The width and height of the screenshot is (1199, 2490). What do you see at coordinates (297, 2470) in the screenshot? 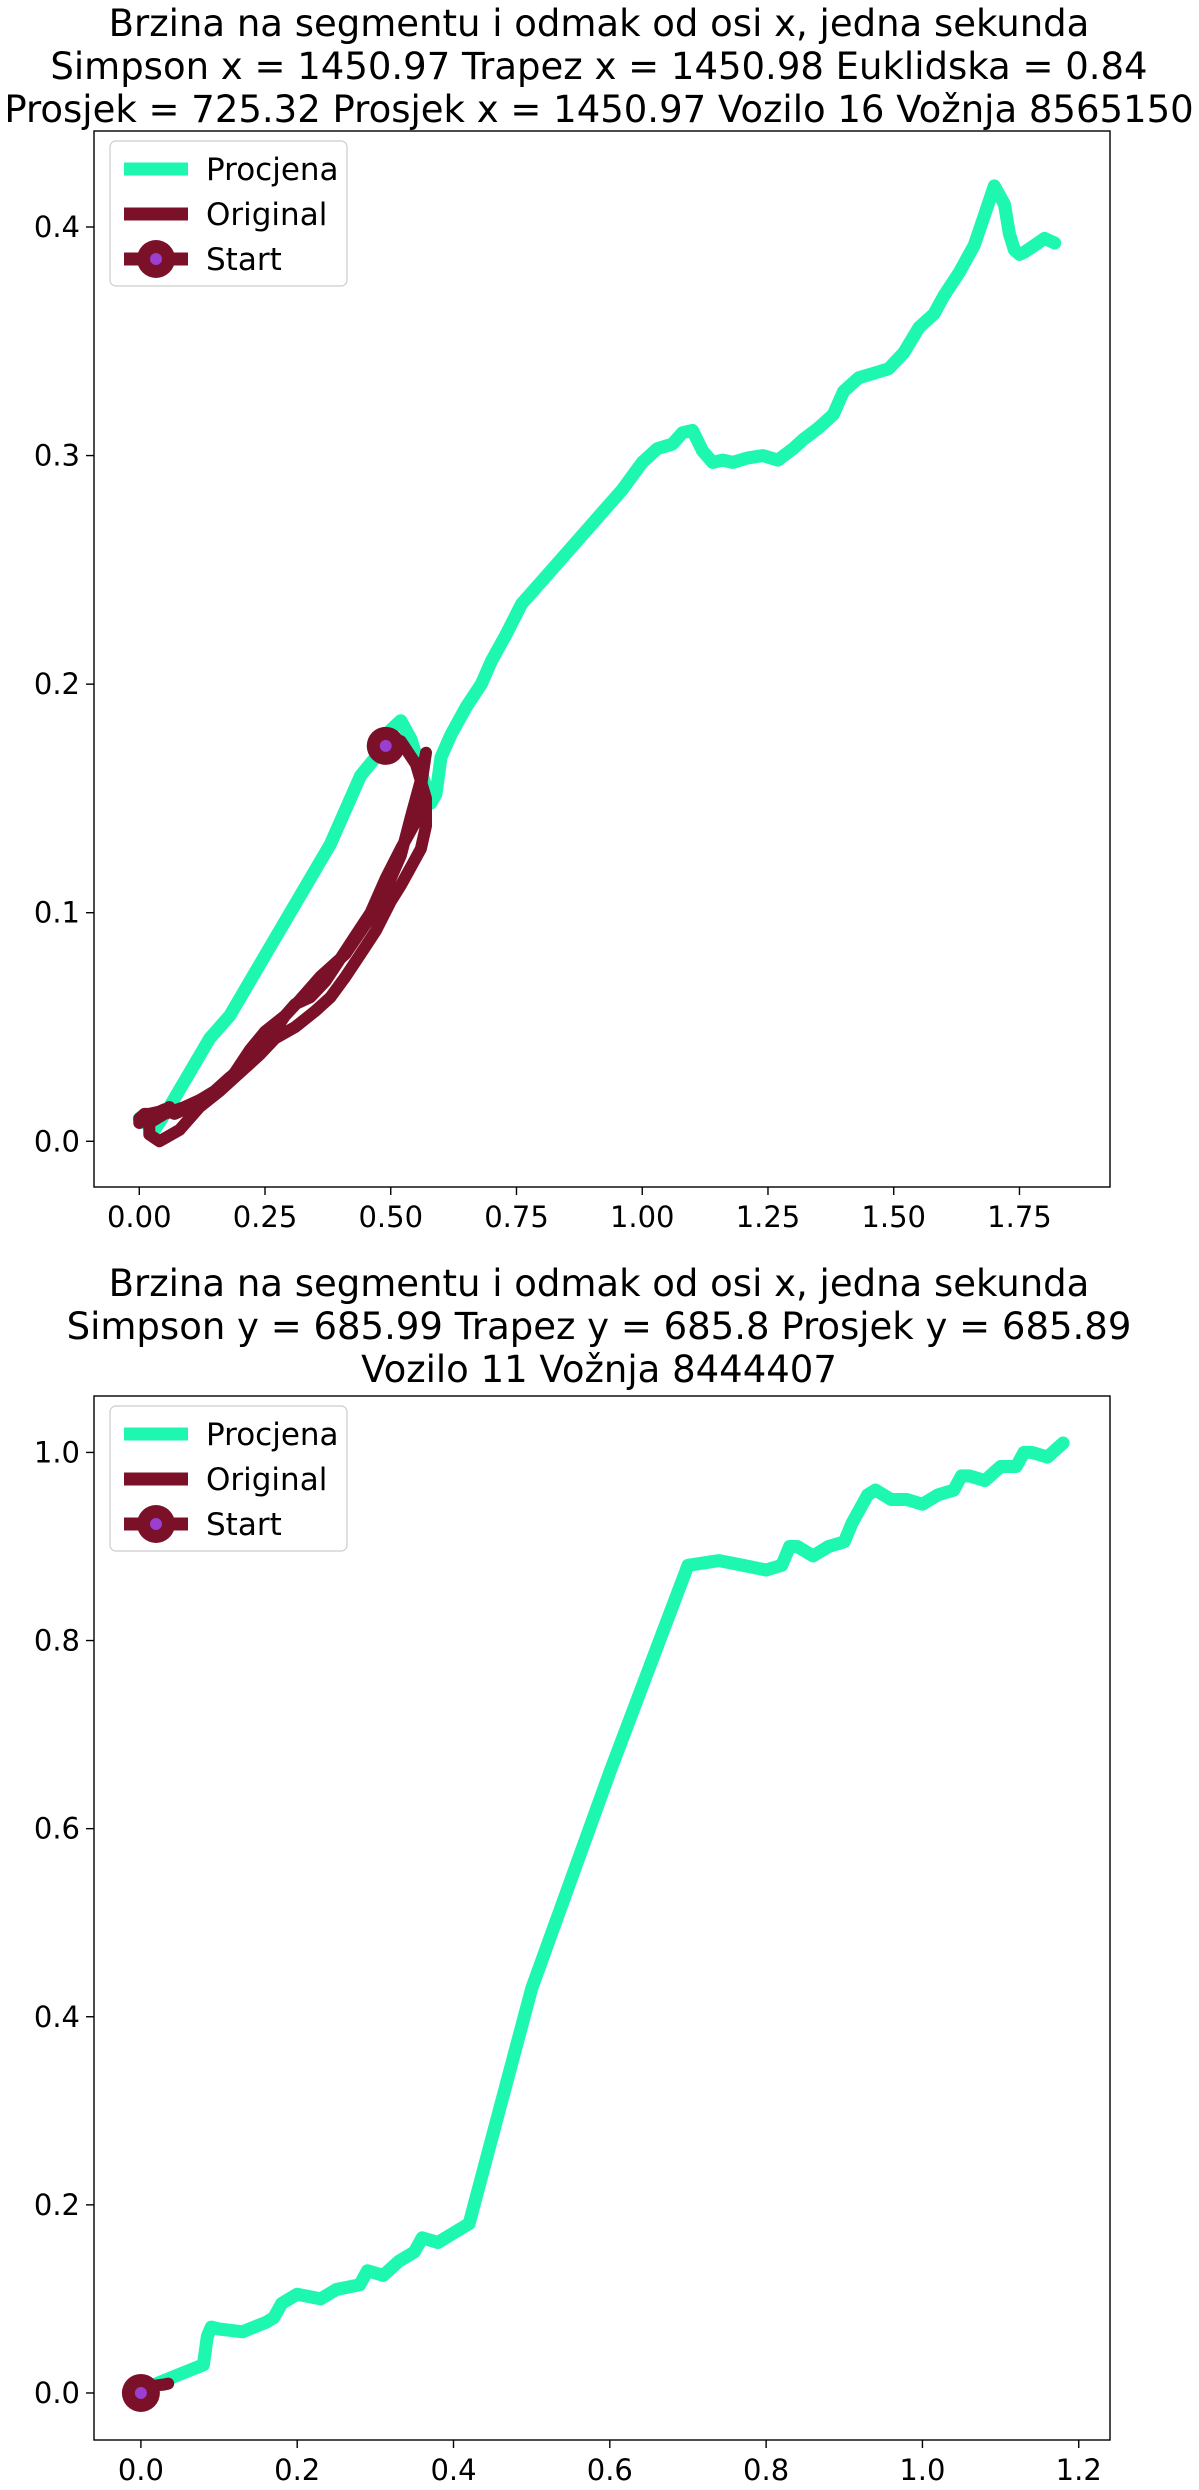
I see `x-tick-label: 0.2` at bounding box center [297, 2470].